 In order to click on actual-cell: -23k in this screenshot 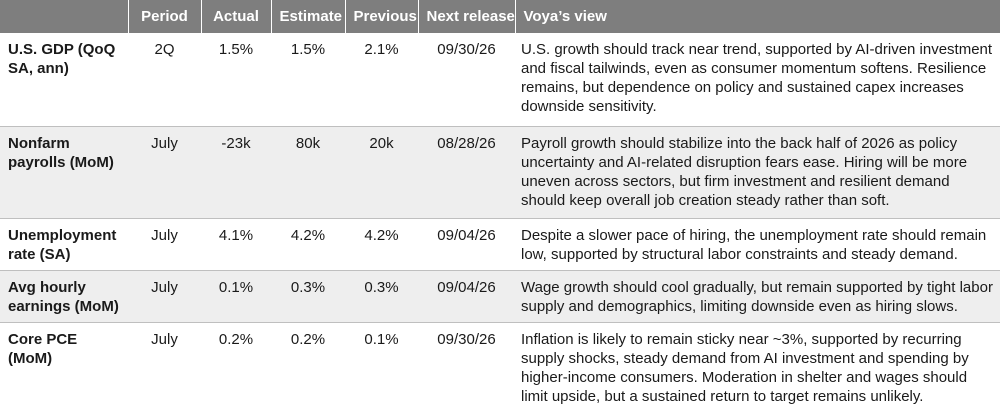, I will do `click(236, 172)`.